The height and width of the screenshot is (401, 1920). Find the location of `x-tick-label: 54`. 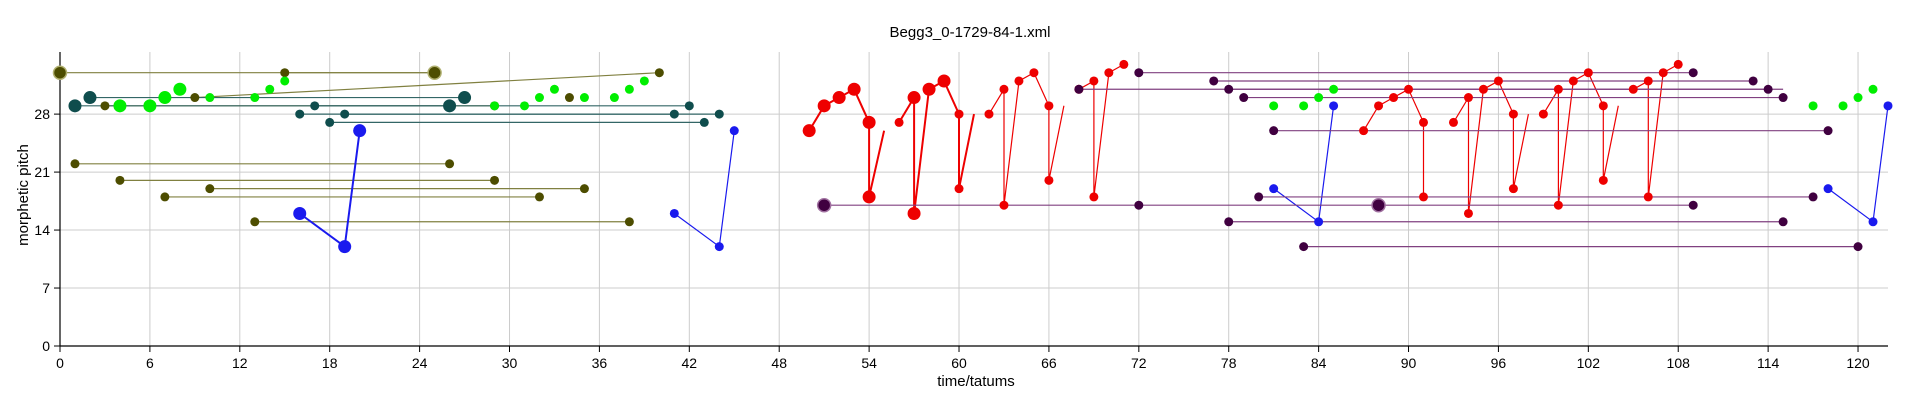

x-tick-label: 54 is located at coordinates (869, 363).